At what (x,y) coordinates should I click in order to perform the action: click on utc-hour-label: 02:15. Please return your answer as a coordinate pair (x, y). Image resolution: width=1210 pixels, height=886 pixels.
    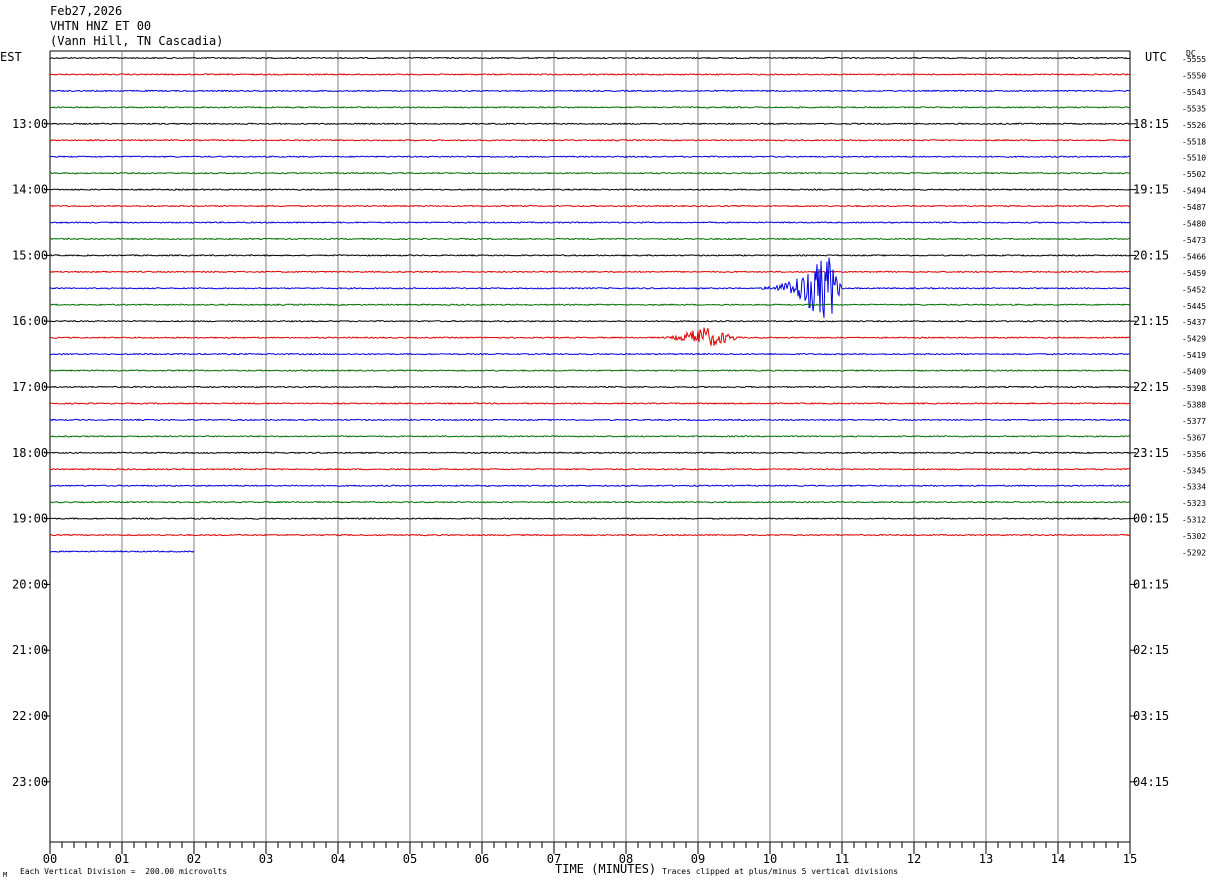
    Looking at the image, I should click on (1151, 650).